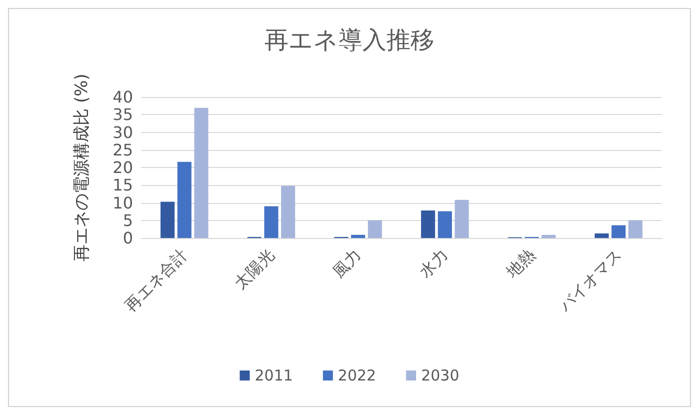 This screenshot has height=415, width=699. I want to click on y-tick-label: 5, so click(127, 220).